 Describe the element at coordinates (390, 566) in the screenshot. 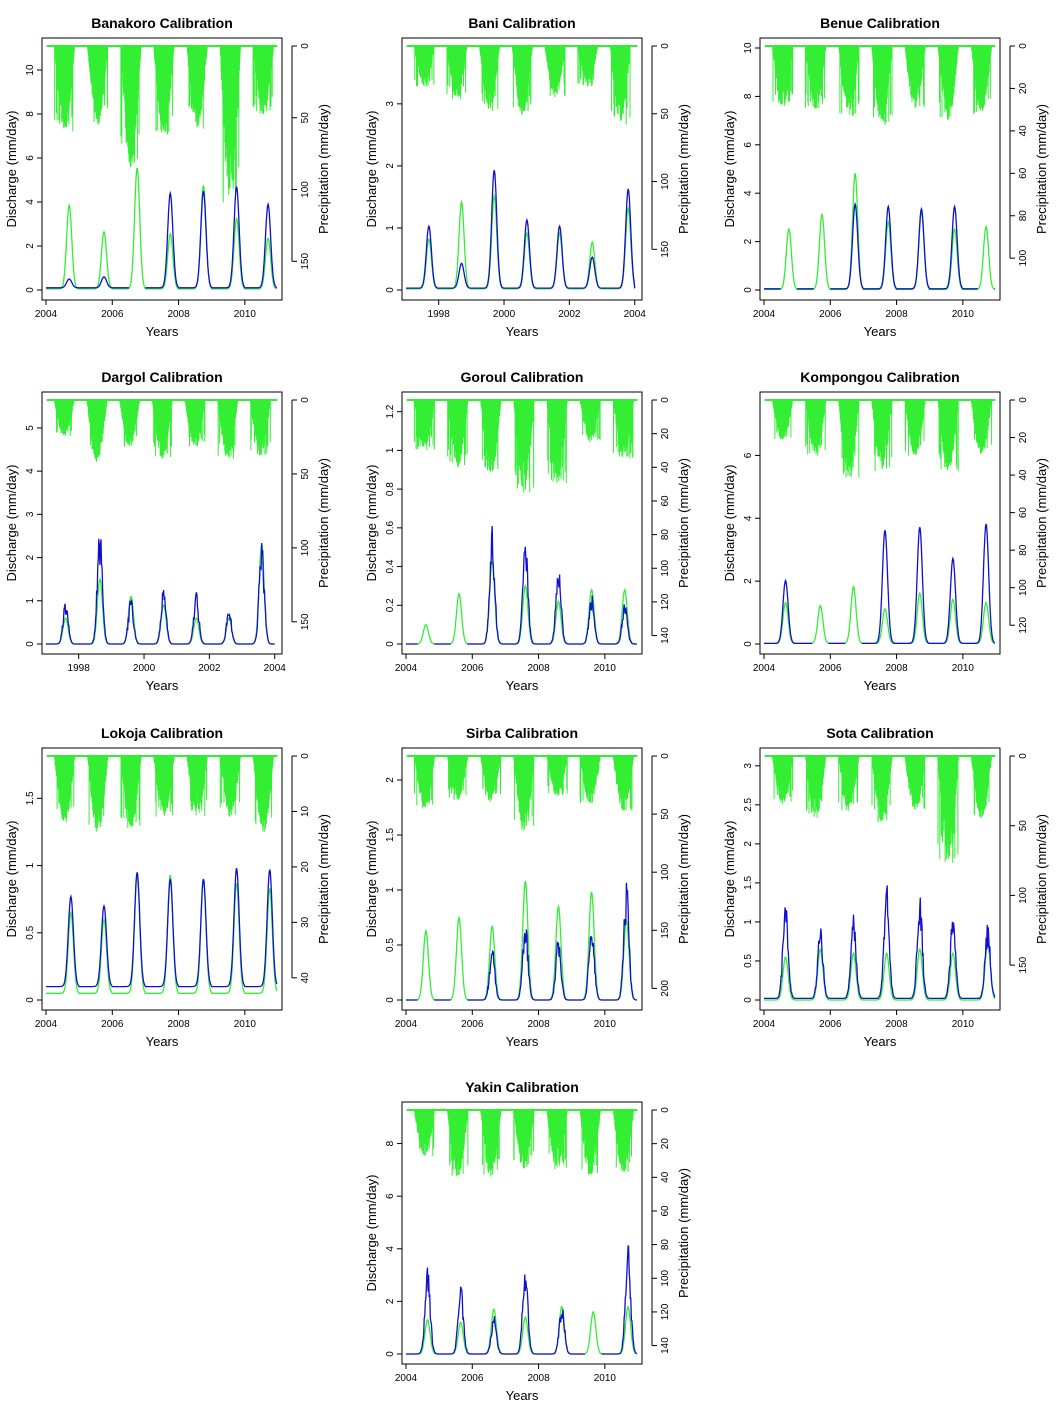

I see `y-tick-label: 0.4` at that location.